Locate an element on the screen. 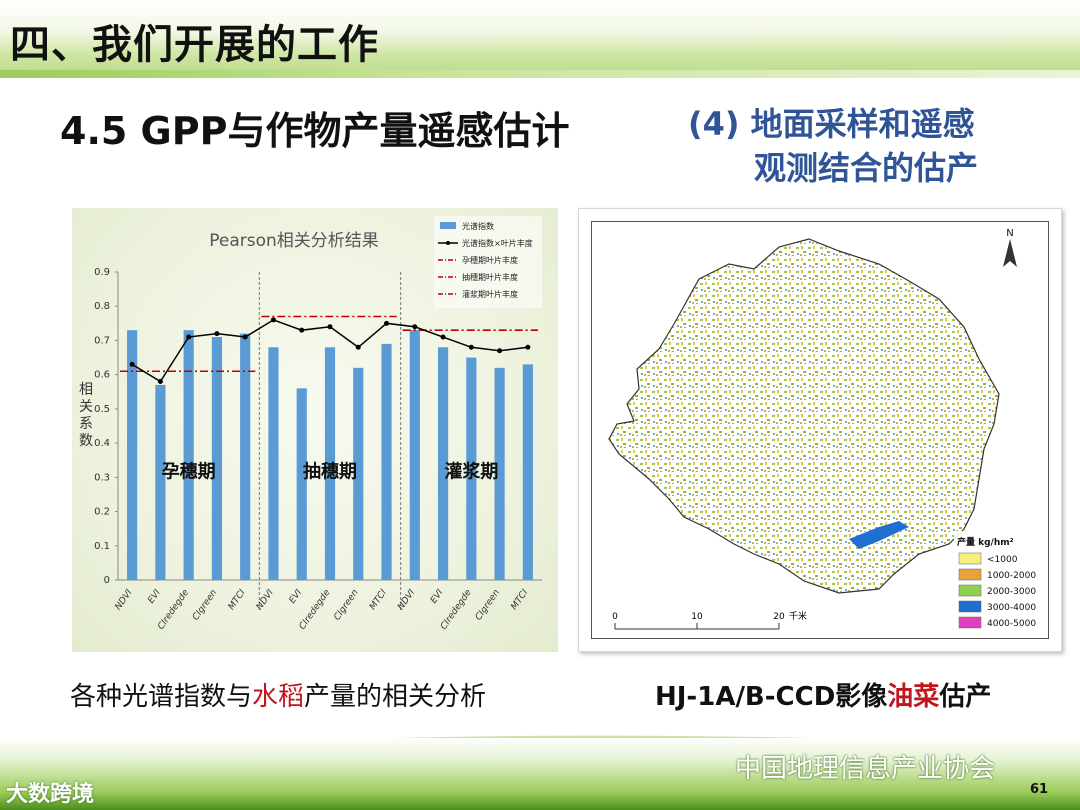 The height and width of the screenshot is (810, 1080). section-title: 四、我们开展的工作 is located at coordinates (194, 45).